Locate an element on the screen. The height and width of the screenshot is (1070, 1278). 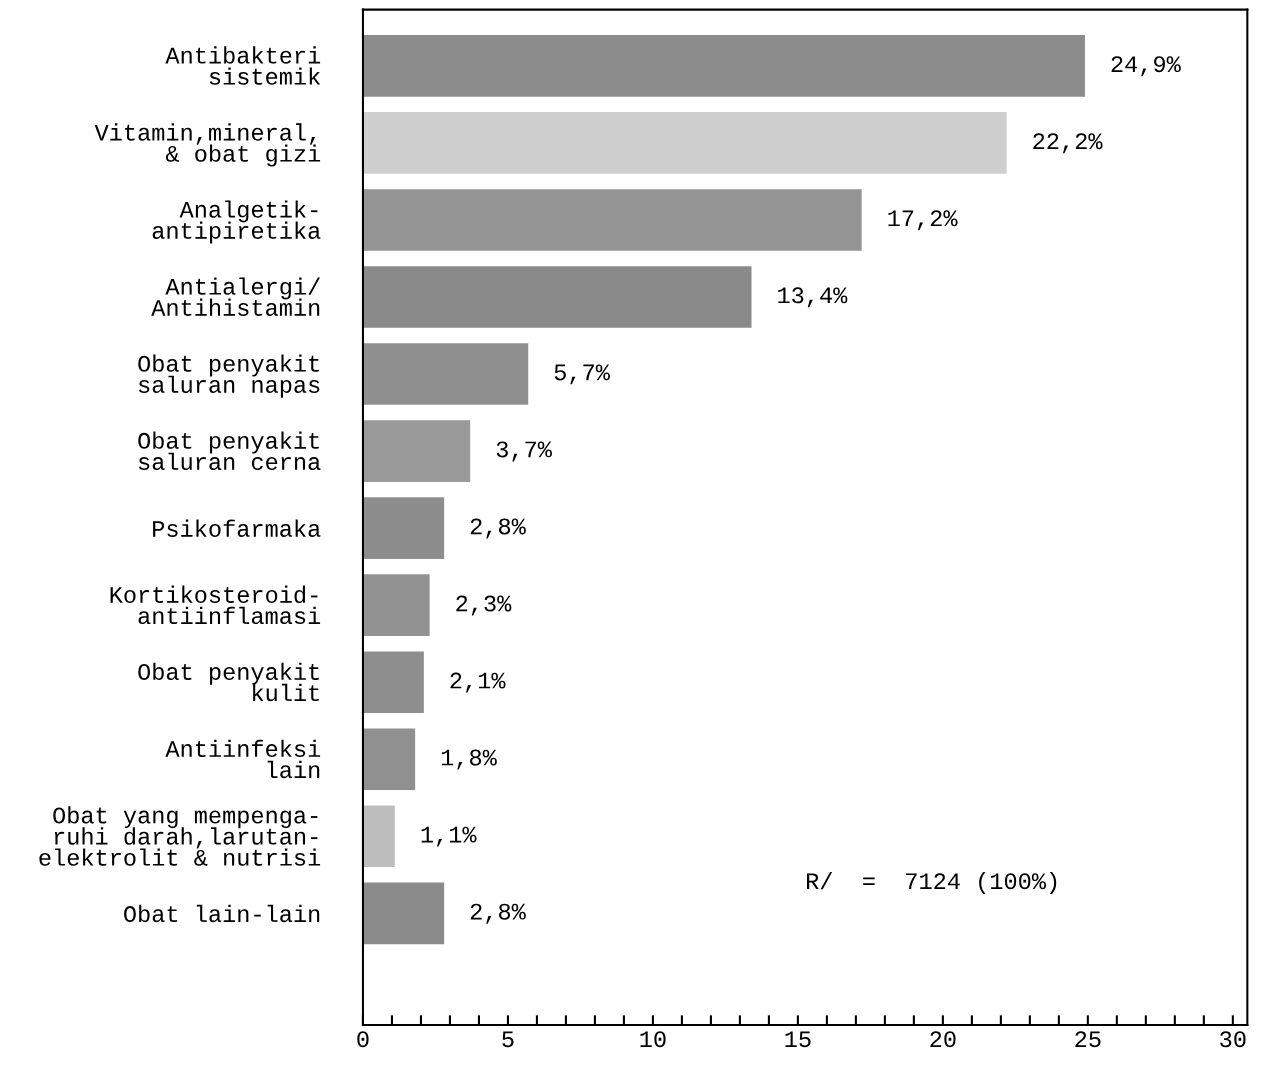
data-label: 1,8% is located at coordinates (469, 759).